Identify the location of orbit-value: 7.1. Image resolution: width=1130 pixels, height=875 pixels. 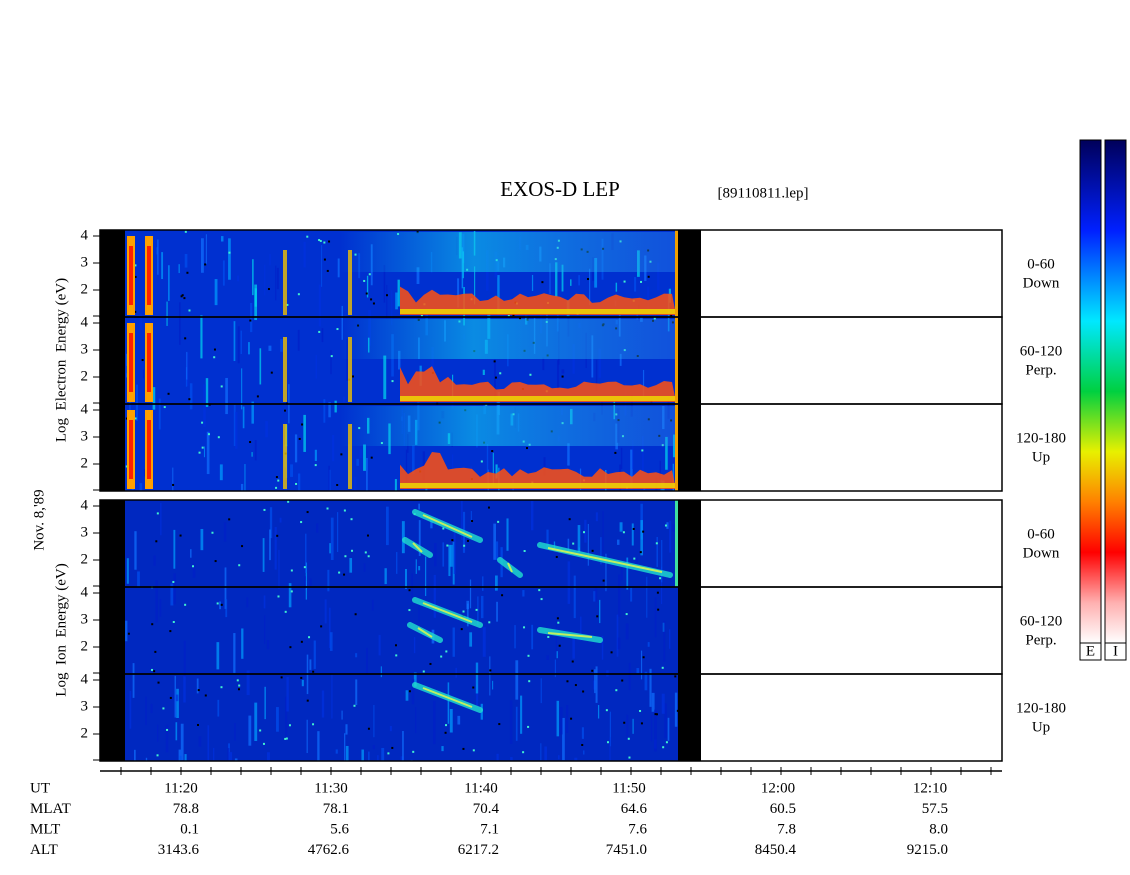
(489, 829).